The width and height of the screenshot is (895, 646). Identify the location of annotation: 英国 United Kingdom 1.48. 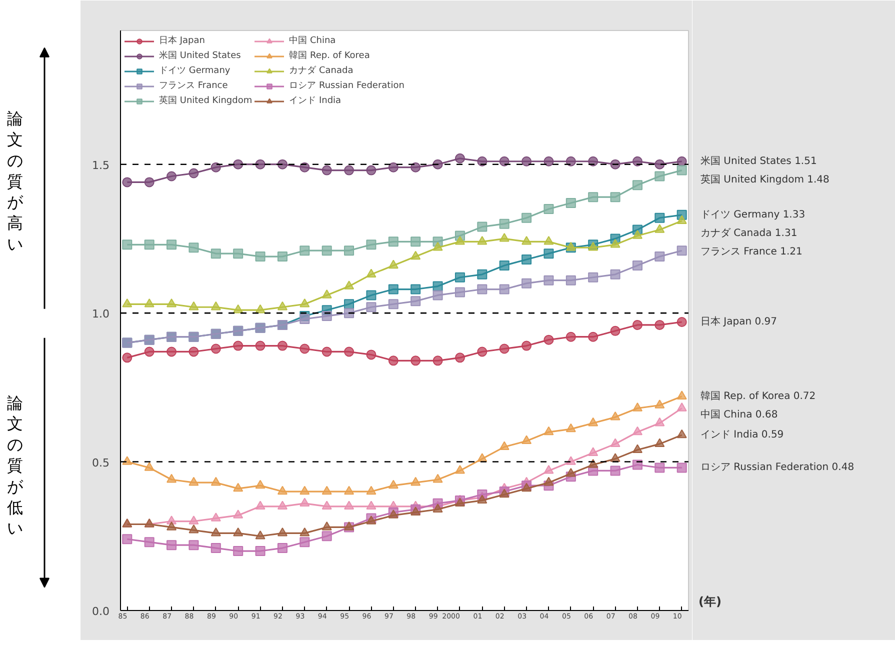
(765, 179).